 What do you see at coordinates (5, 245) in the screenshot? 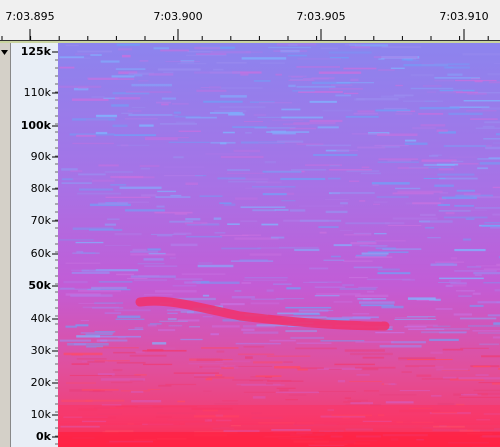
I see `track-control` at bounding box center [5, 245].